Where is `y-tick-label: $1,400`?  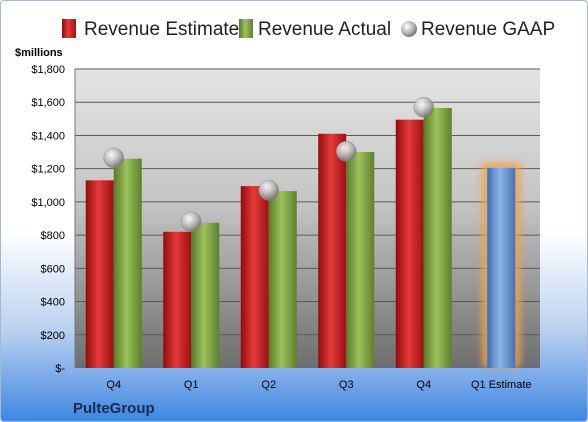
y-tick-label: $1,400 is located at coordinates (48, 136).